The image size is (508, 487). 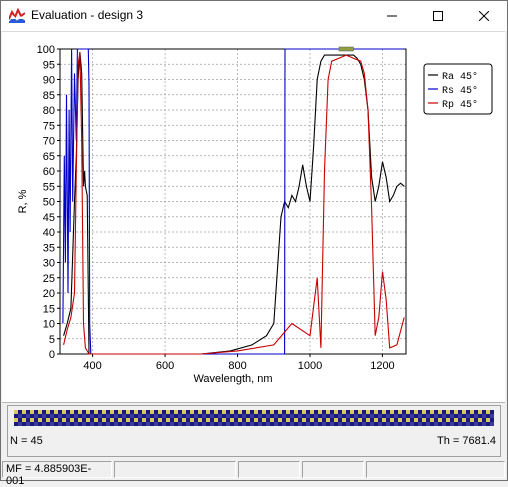 I want to click on y-tick-label: 20, so click(x=49, y=294).